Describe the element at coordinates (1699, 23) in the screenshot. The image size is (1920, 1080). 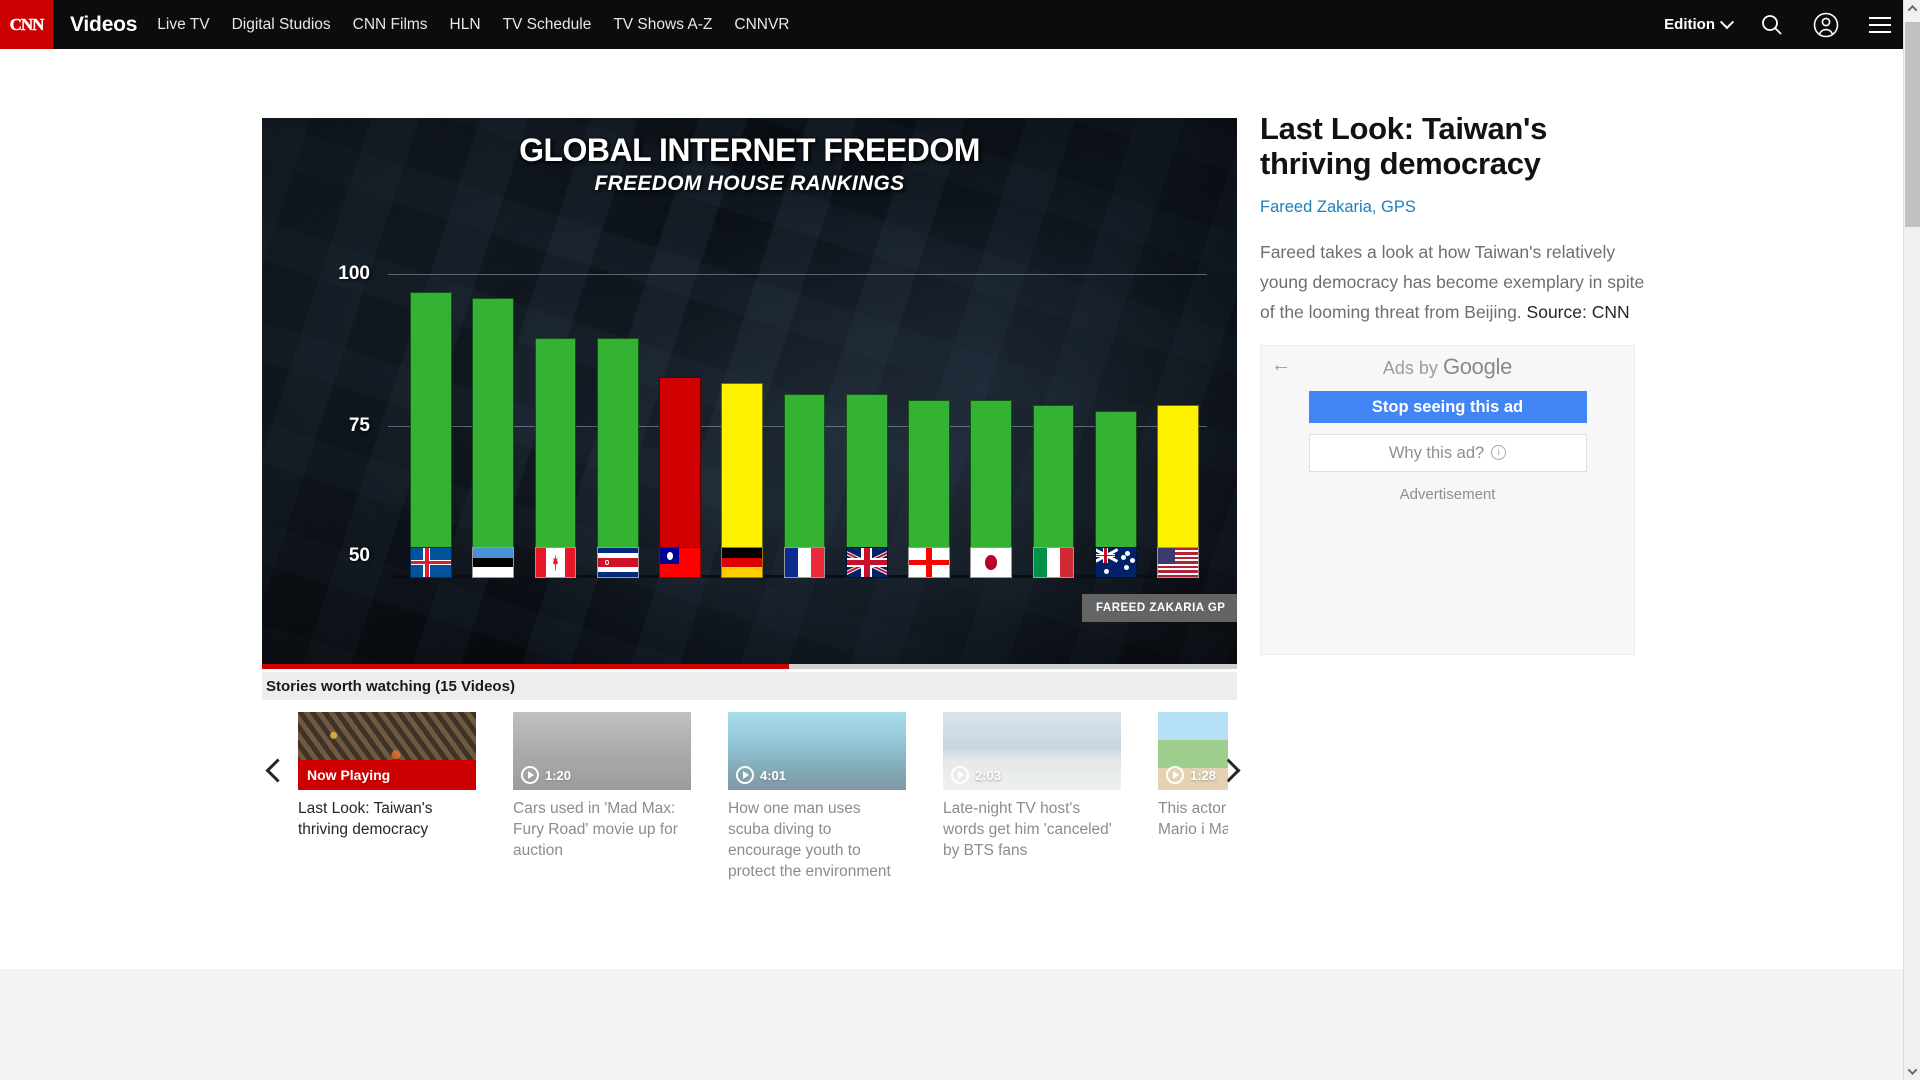
I see `edition-selector: Edition` at that location.